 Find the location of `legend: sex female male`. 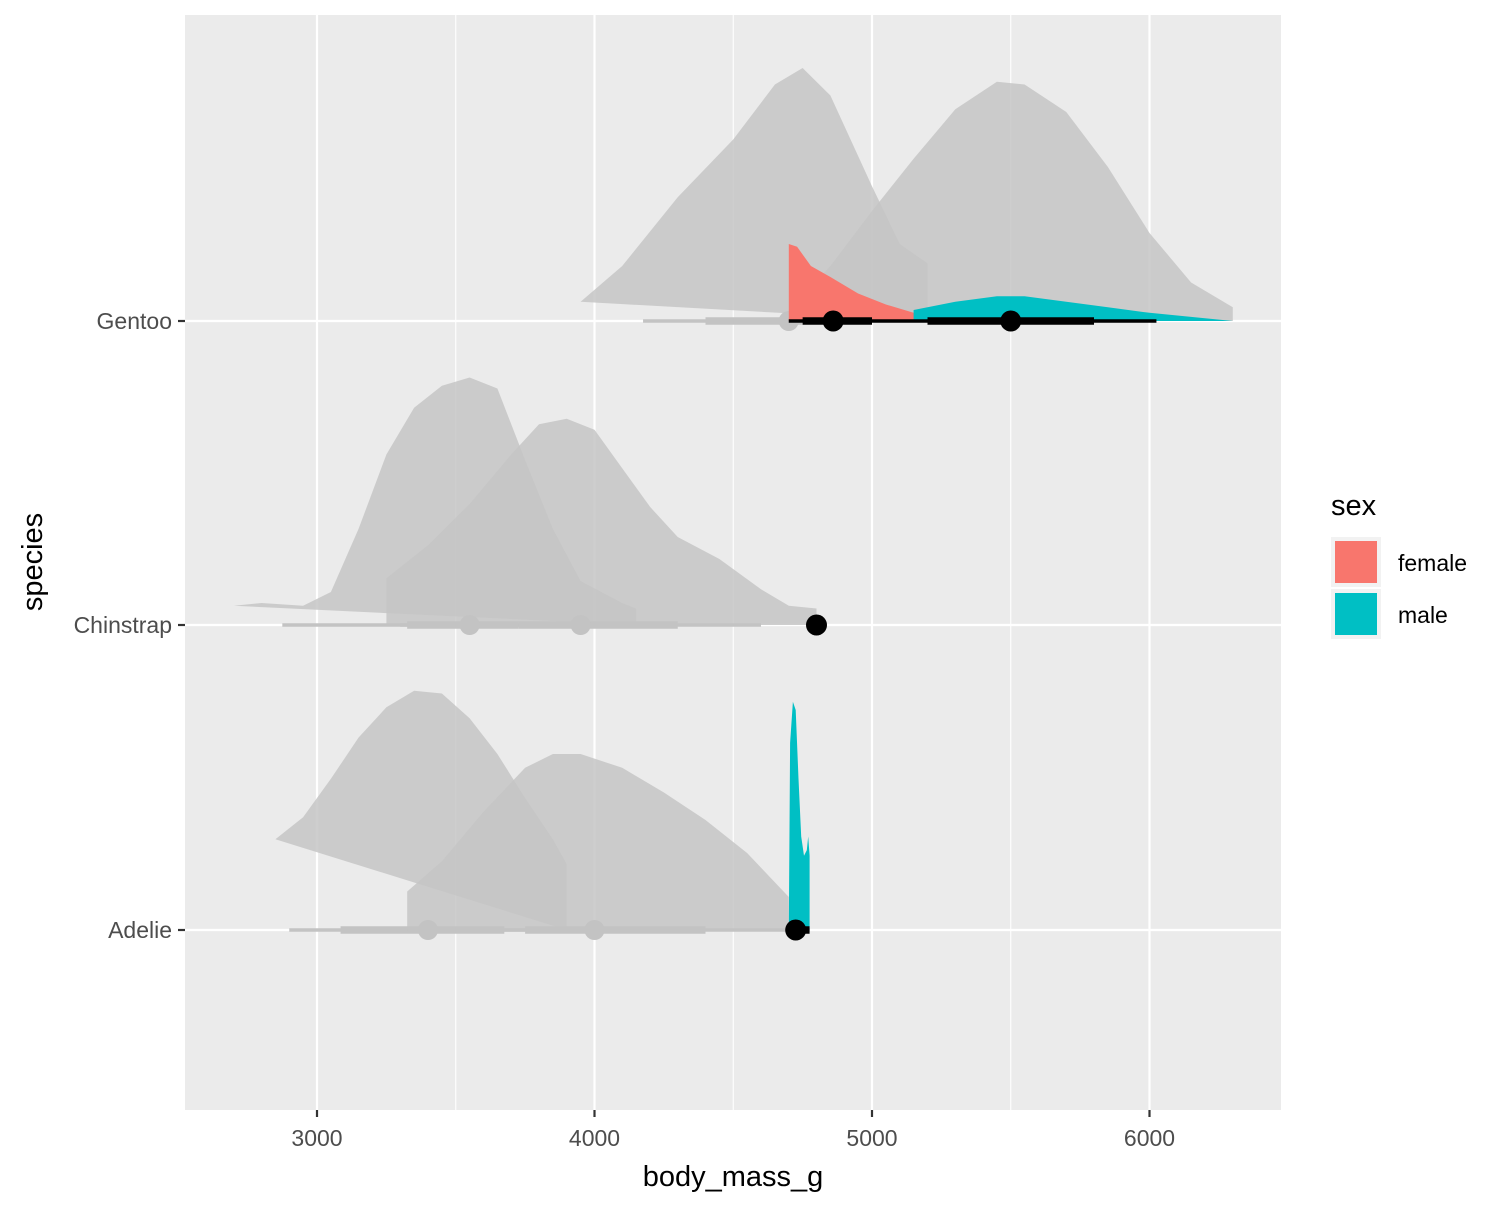

legend: sex female male is located at coordinates (1399, 564).